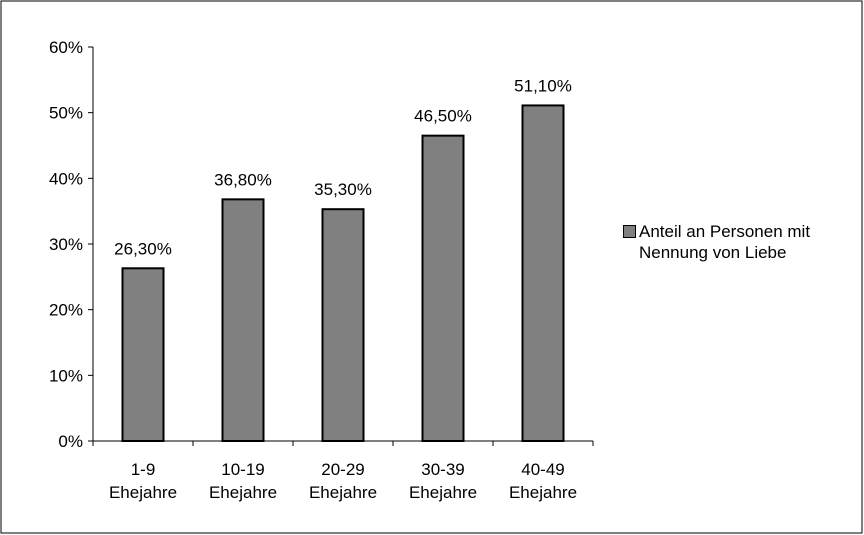  Describe the element at coordinates (143, 469) in the screenshot. I see `x-tick-label: 1-9` at that location.